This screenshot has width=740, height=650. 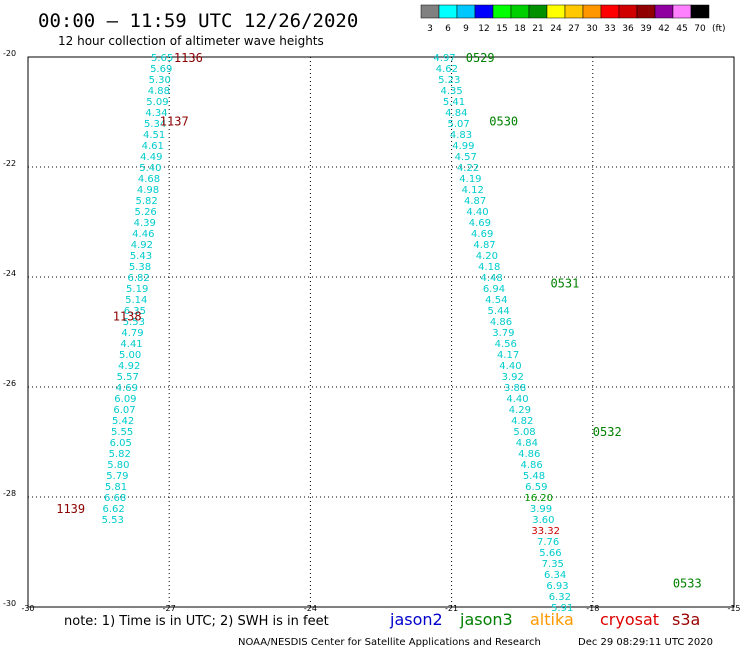 What do you see at coordinates (489, 267) in the screenshot?
I see `wave-height-label: 4.18` at bounding box center [489, 267].